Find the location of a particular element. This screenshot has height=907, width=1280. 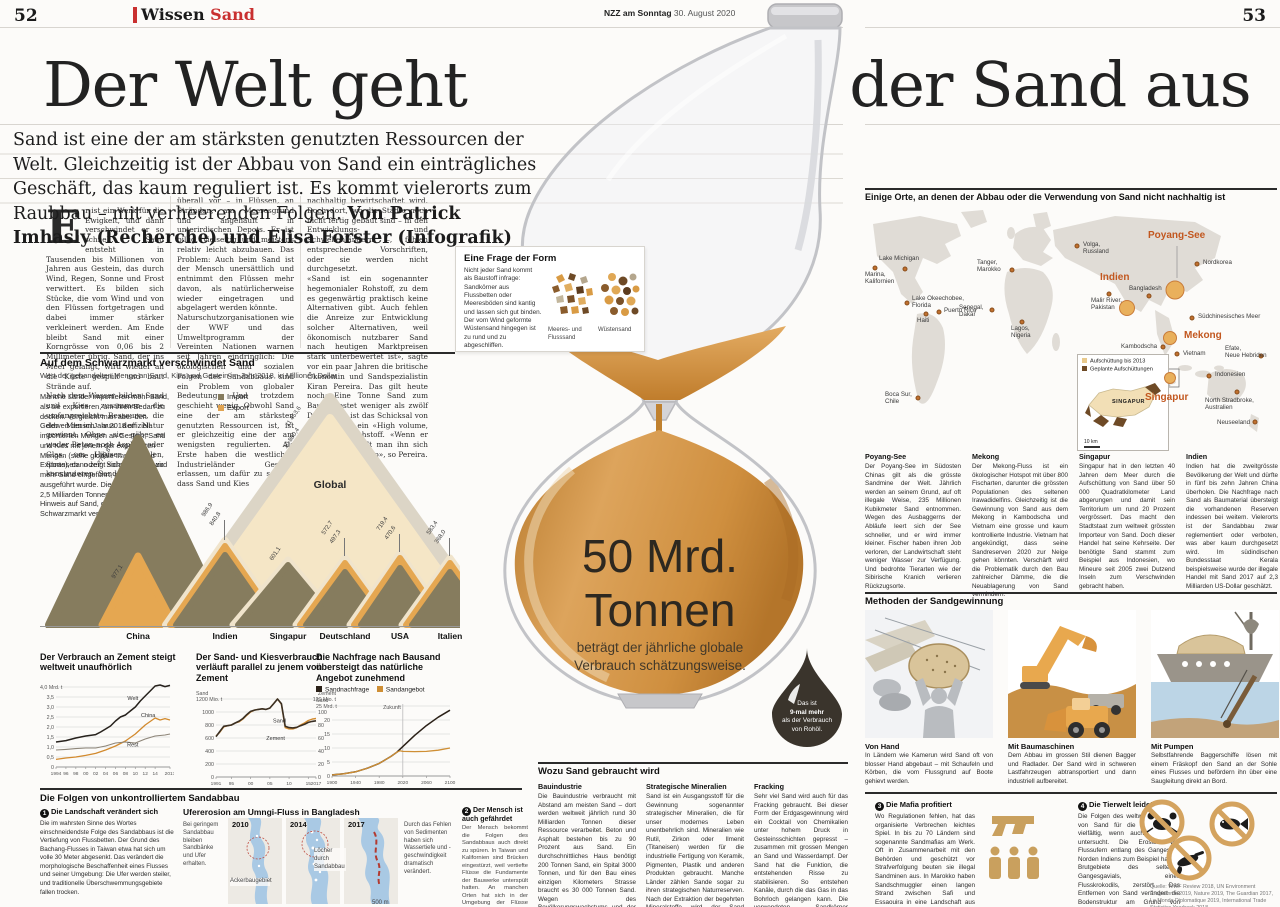

svg-text: China is located at coordinates (148, 716).